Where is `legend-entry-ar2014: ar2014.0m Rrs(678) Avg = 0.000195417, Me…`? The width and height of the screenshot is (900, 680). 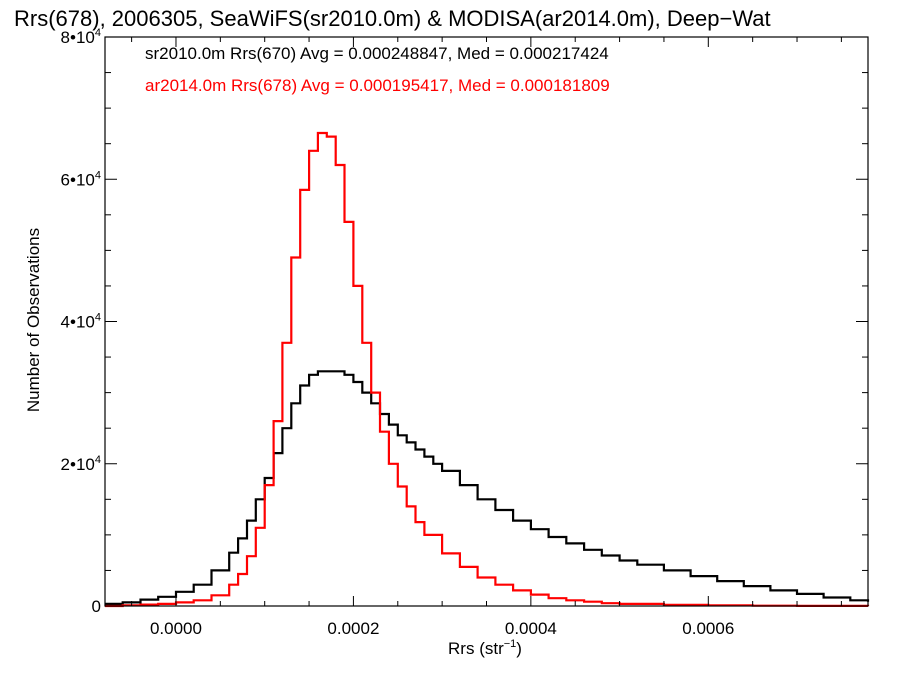
legend-entry-ar2014: ar2014.0m Rrs(678) Avg = 0.000195417, Me… is located at coordinates (377, 85).